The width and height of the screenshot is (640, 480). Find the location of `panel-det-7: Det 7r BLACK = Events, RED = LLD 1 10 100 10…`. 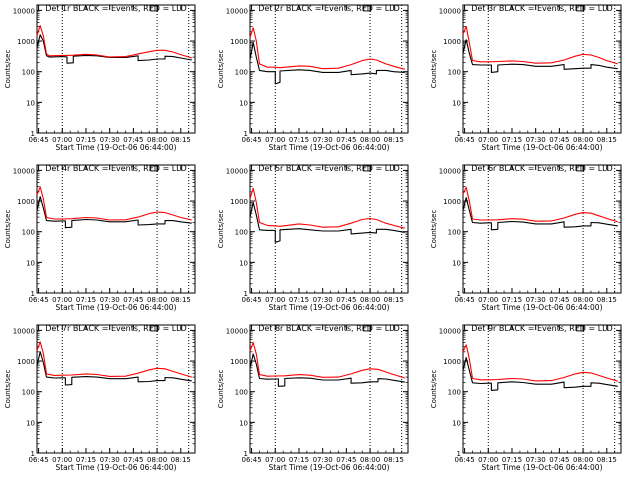

panel-det-7: Det 7r BLACK = Events, RED = LLD 1 10 100 10… is located at coordinates (100, 398).